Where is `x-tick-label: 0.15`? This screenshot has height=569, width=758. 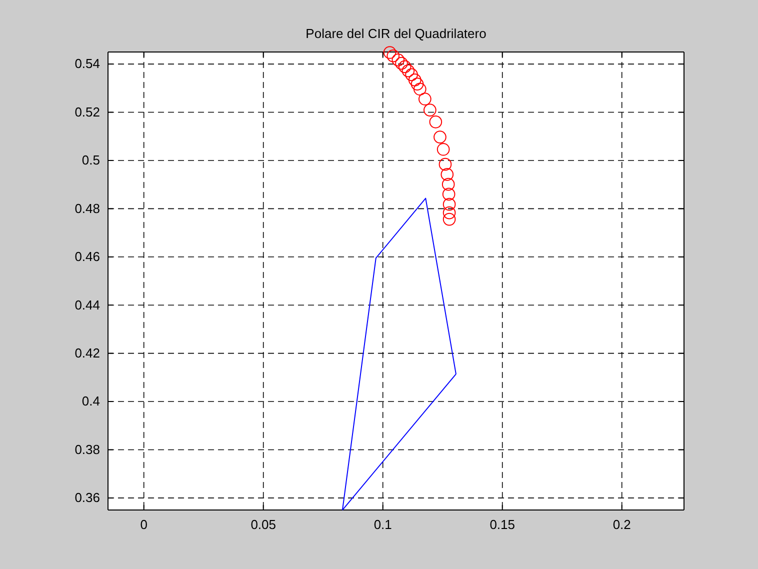 x-tick-label: 0.15 is located at coordinates (503, 524).